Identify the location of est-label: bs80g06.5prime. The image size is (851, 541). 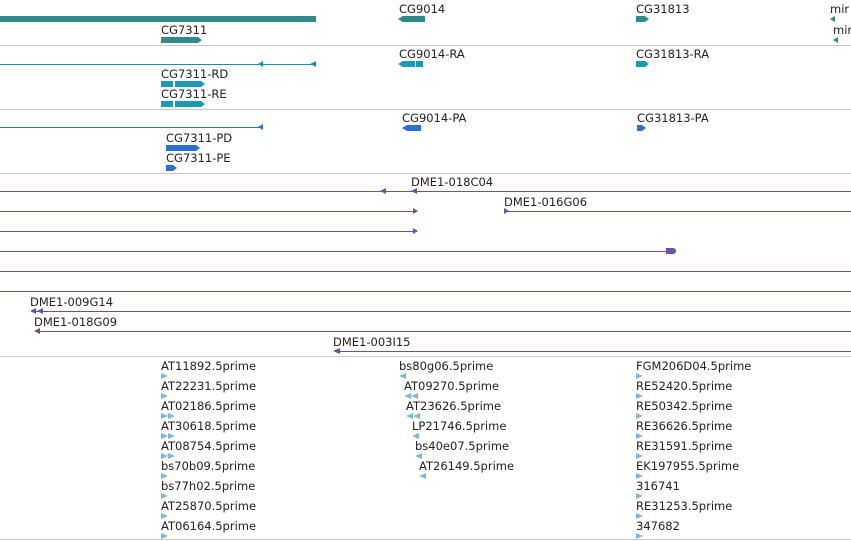
(446, 366).